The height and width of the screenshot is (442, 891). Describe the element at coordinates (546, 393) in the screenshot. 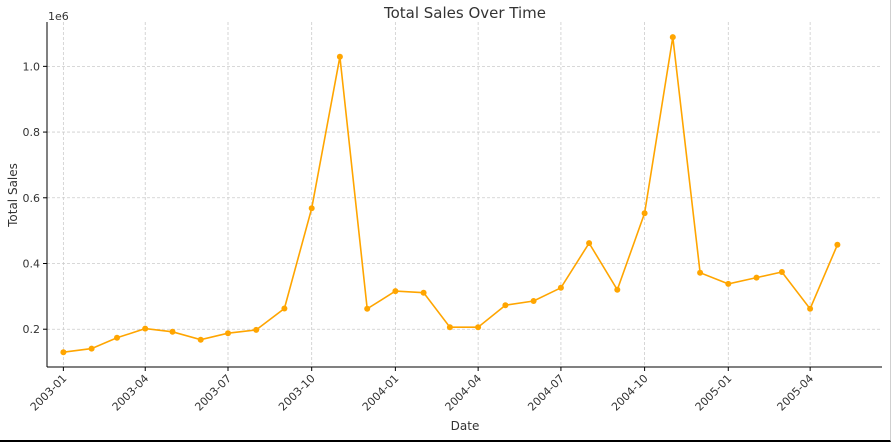

I see `x-tick-label: 2004-07` at that location.